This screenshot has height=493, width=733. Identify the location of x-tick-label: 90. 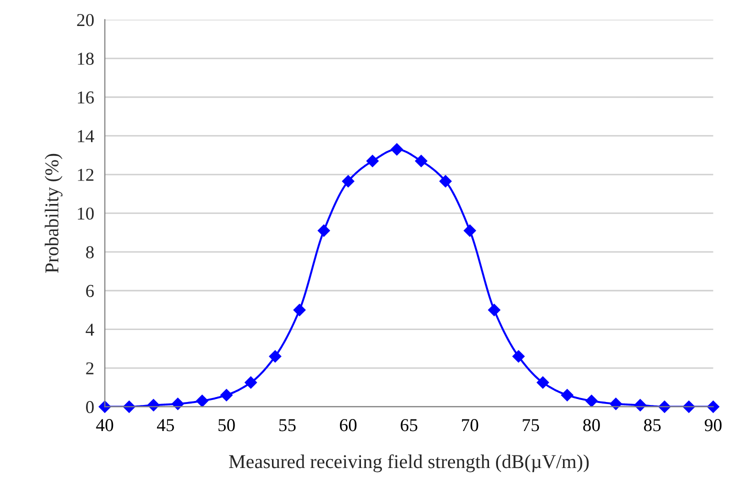
(713, 425).